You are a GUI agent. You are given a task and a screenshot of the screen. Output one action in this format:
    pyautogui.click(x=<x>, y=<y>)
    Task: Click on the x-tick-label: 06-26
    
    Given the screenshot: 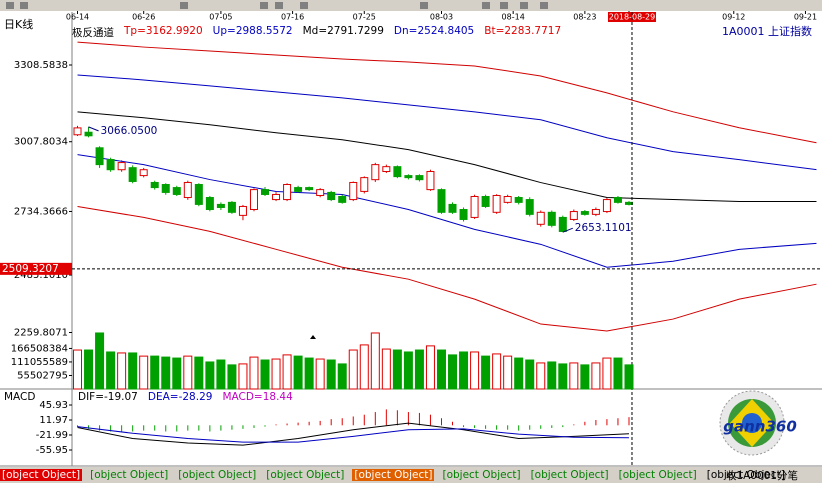 What is the action you would take?
    pyautogui.click(x=143, y=17)
    